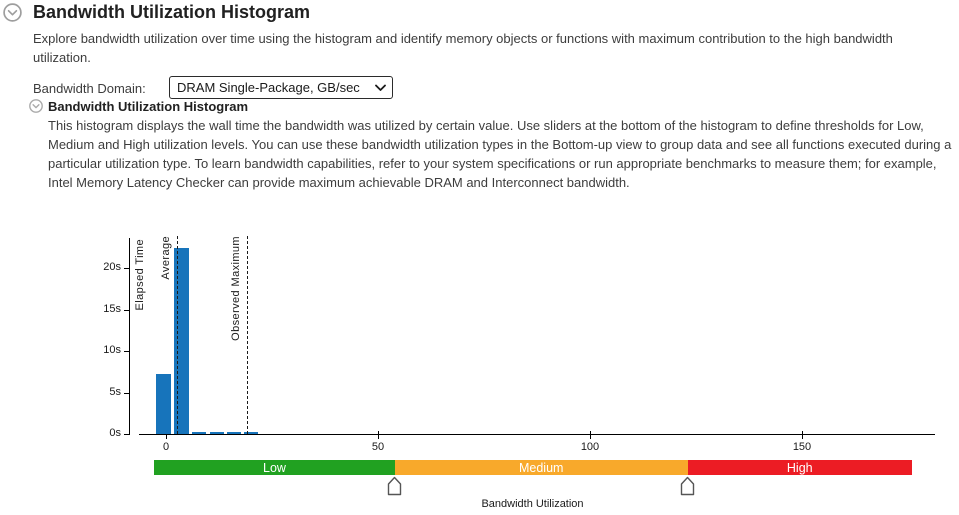 The width and height of the screenshot is (959, 515). I want to click on y-tick-label: 20s, so click(112, 267).